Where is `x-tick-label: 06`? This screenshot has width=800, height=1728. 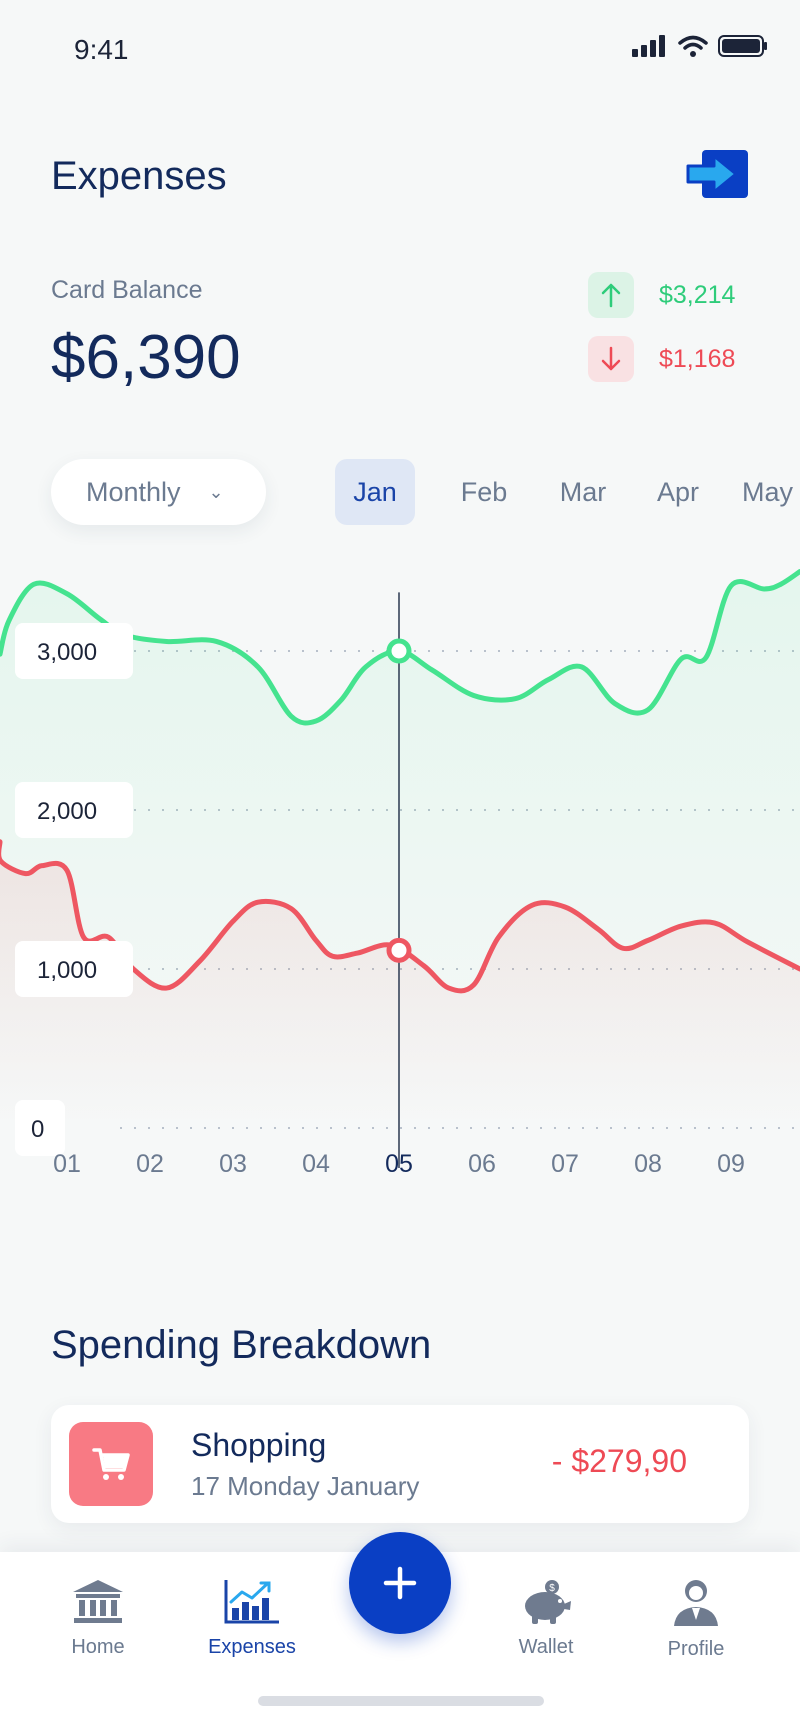
x-tick-label: 06 is located at coordinates (482, 1164).